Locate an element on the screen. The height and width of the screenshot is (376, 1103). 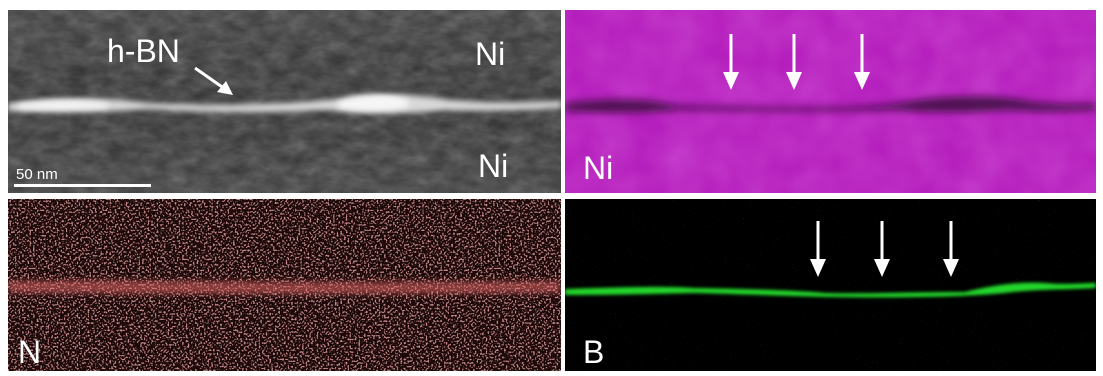
hbn-label: h-BN is located at coordinates (143, 51).